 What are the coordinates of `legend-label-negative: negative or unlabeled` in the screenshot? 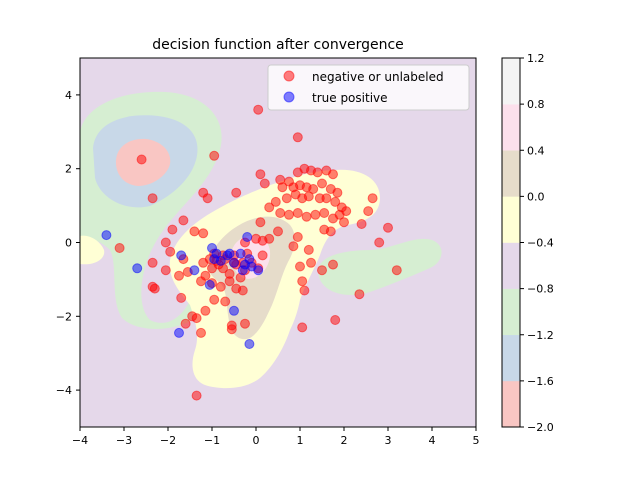 It's located at (378, 77).